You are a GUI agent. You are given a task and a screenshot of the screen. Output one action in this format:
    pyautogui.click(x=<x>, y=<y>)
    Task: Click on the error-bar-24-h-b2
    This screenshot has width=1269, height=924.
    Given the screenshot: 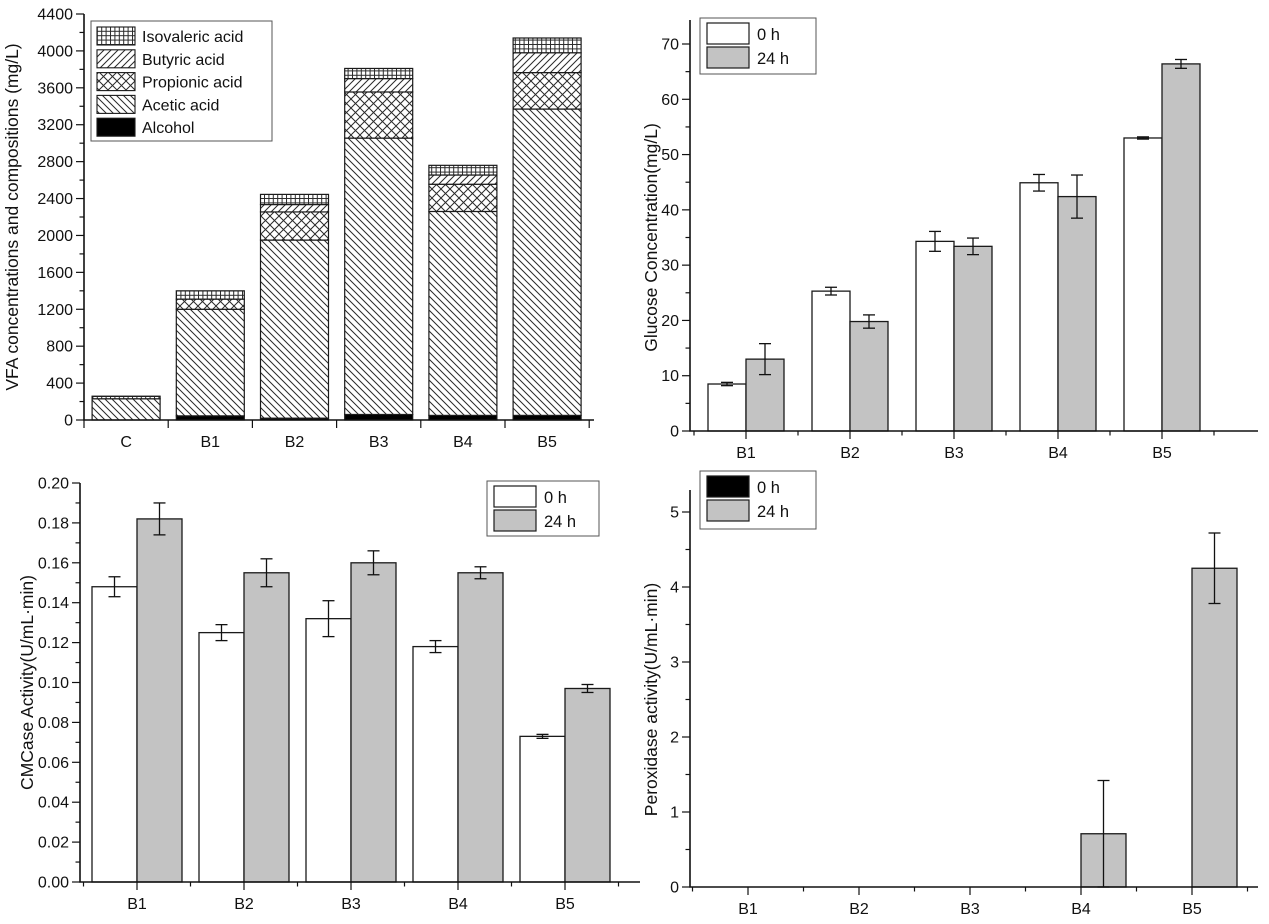 What is the action you would take?
    pyautogui.click(x=869, y=321)
    